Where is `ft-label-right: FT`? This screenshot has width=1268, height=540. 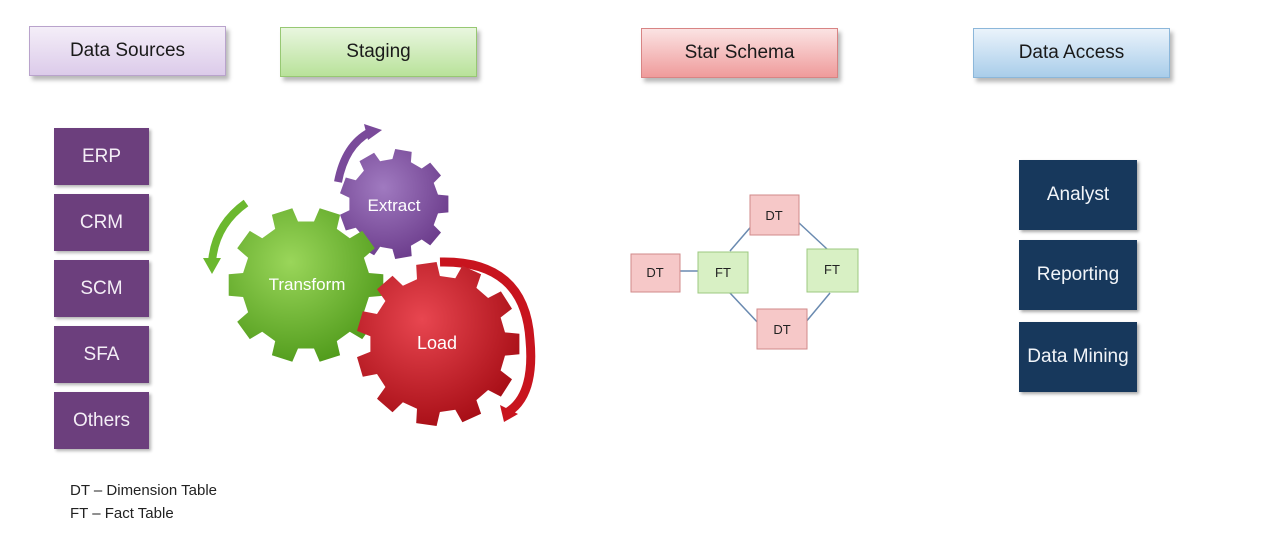
ft-label-right: FT is located at coordinates (832, 269).